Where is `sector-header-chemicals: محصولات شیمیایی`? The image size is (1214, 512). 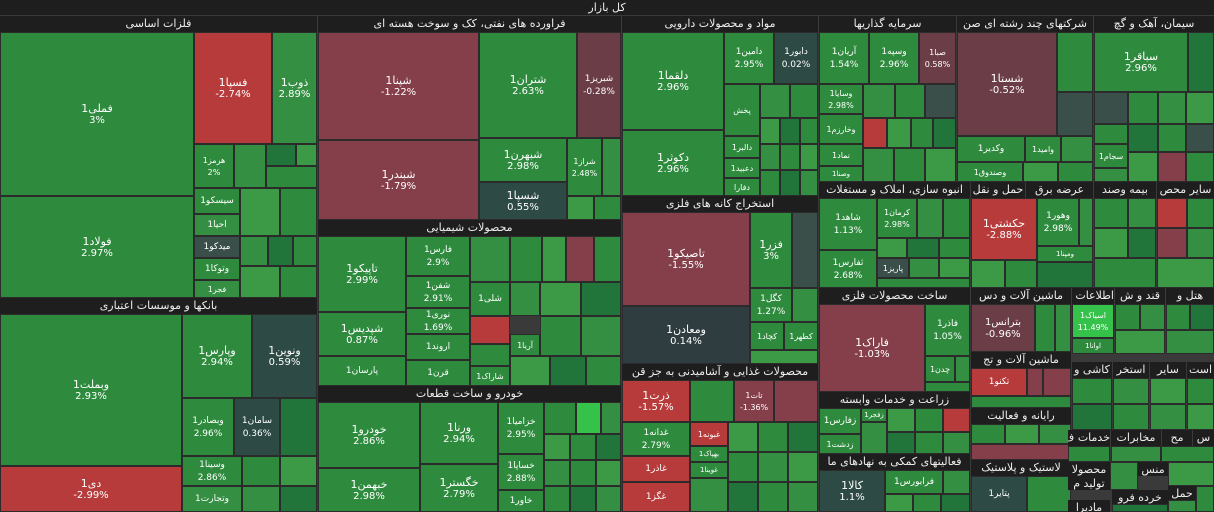
sector-header-chemicals: محصولات شیمیایی is located at coordinates (469, 228).